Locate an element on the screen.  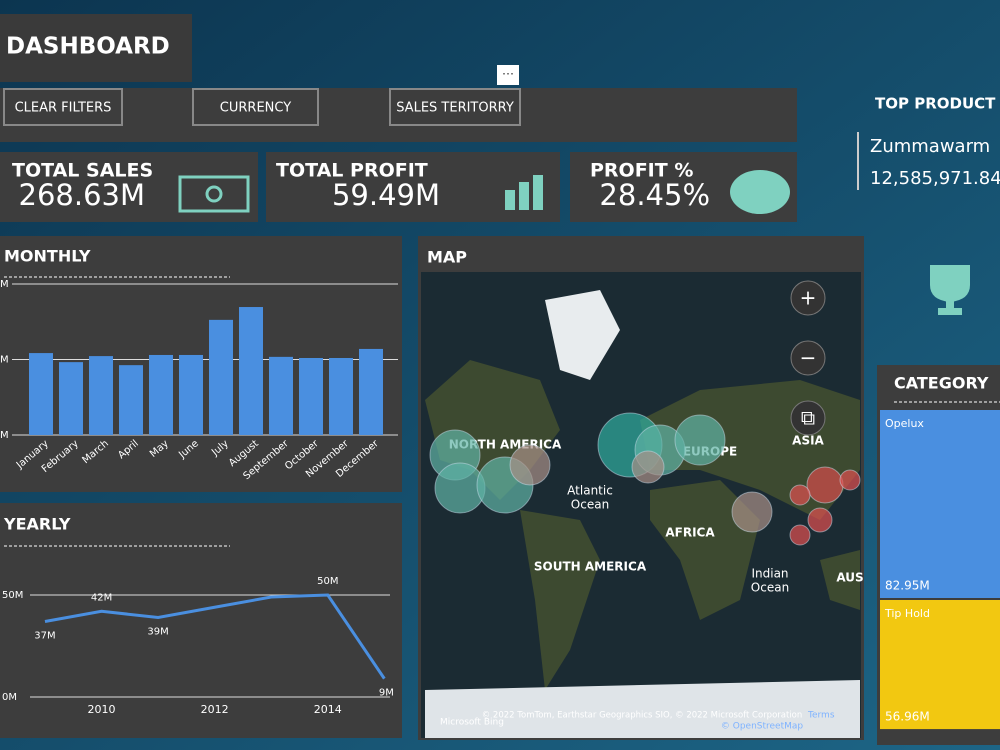
x-tick-label: 2012 is located at coordinates (215, 709).